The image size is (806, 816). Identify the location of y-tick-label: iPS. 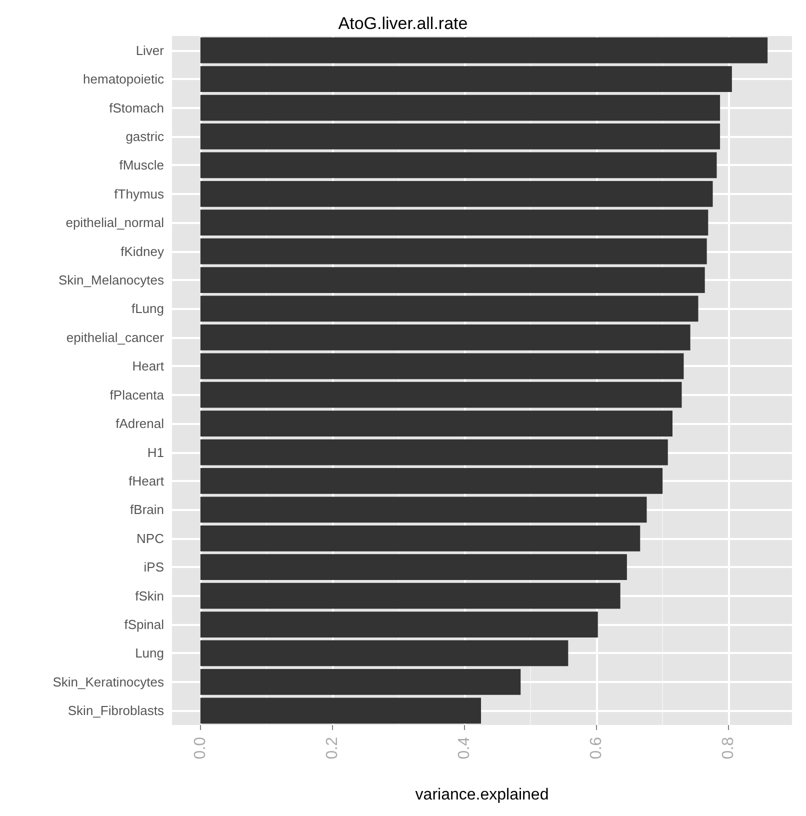
(154, 567).